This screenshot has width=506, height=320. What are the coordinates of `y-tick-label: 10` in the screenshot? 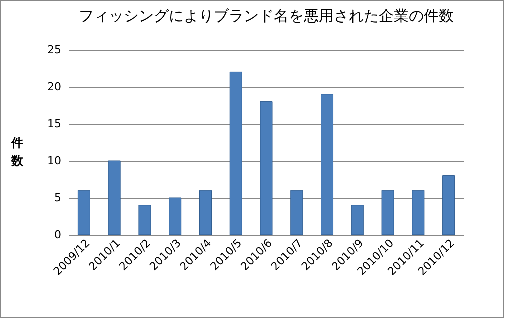 It's located at (55, 161).